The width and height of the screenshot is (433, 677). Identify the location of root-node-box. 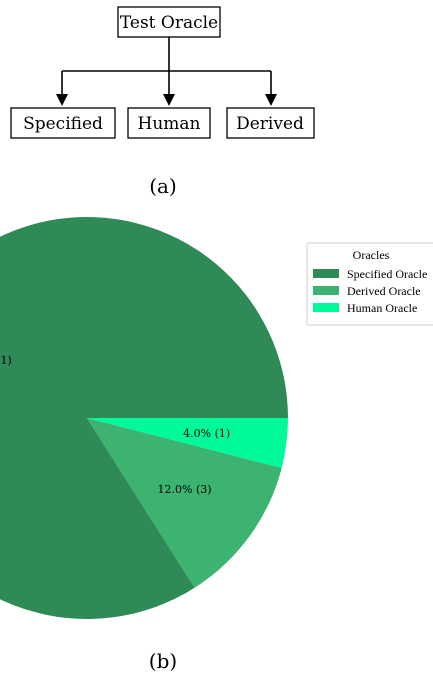
(169, 22).